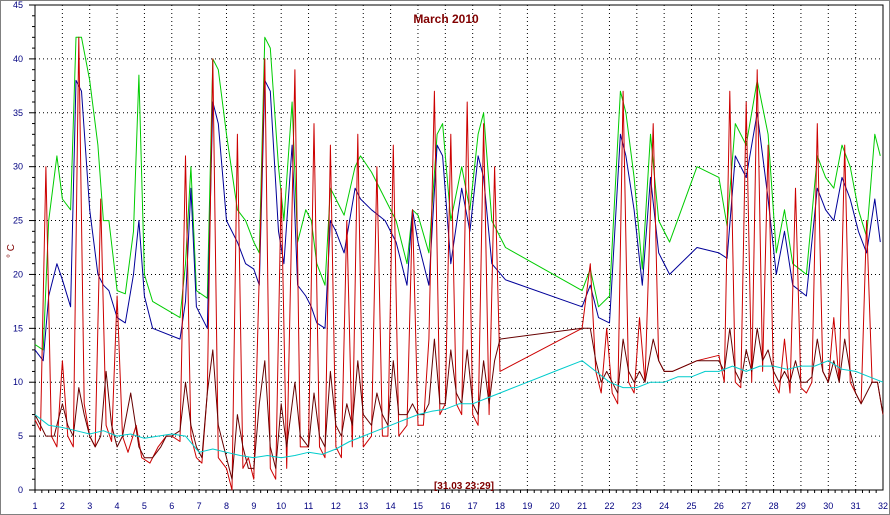  I want to click on x-tick-label: 9, so click(253, 506).